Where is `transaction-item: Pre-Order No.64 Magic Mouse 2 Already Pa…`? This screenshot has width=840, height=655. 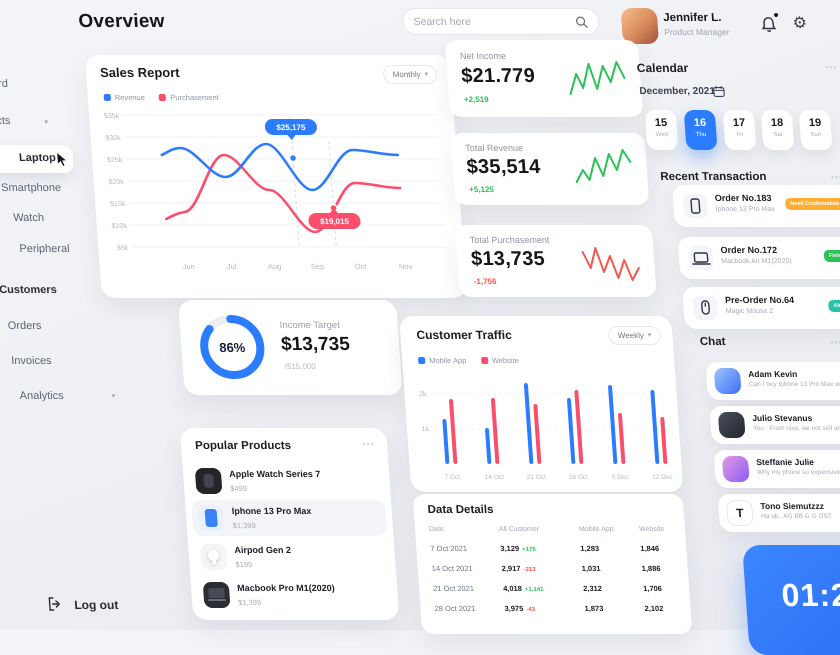
transaction-item: Pre-Order No.64 Magic Mouse 2 Already Pa… is located at coordinates (761, 308).